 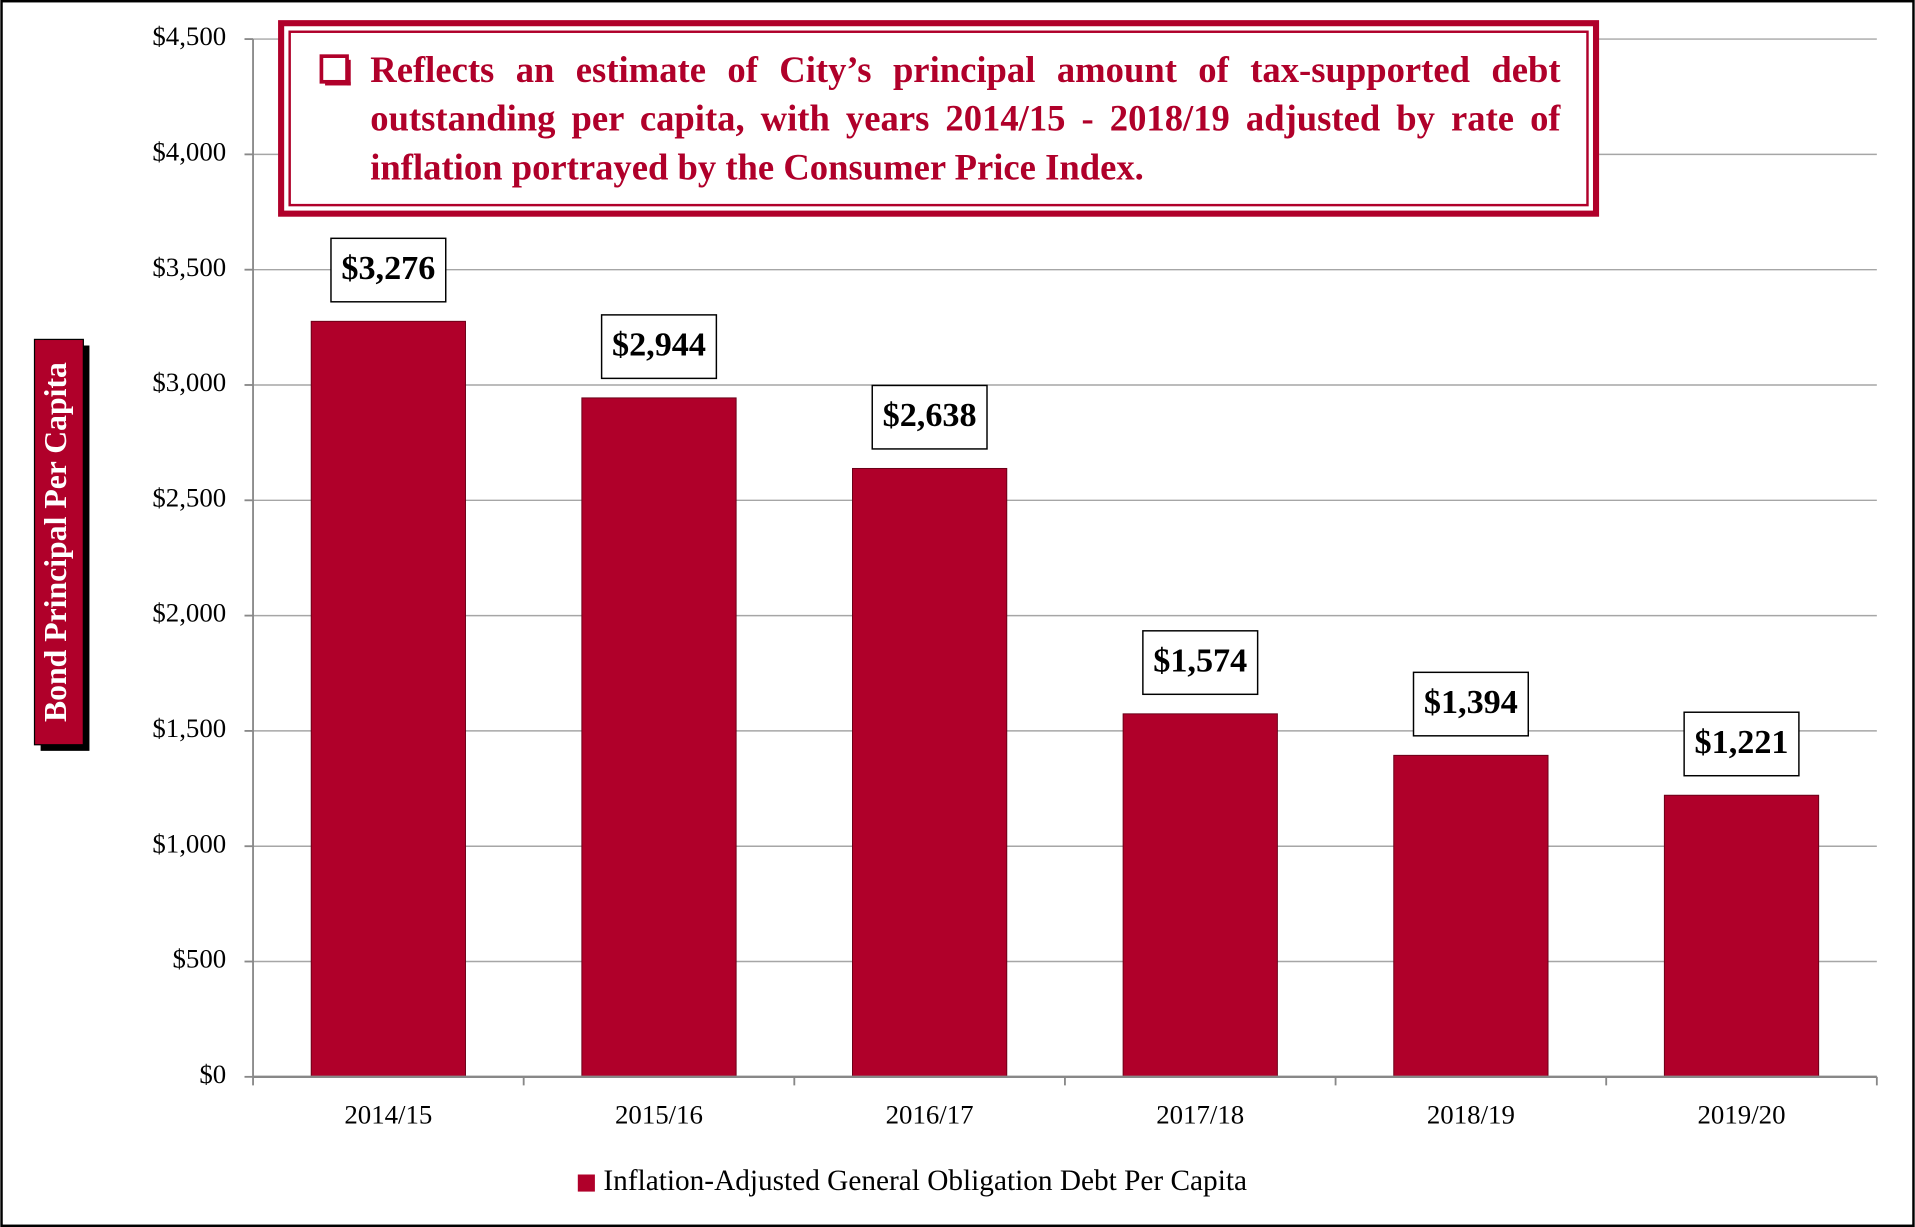 I want to click on y-label-box, so click(x=58, y=542).